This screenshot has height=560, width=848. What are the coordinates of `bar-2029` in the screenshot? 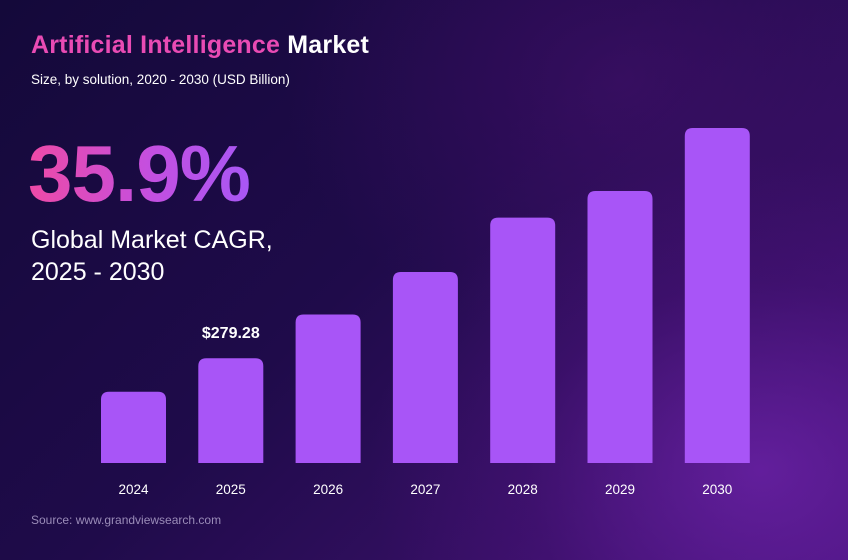 It's located at (620, 327).